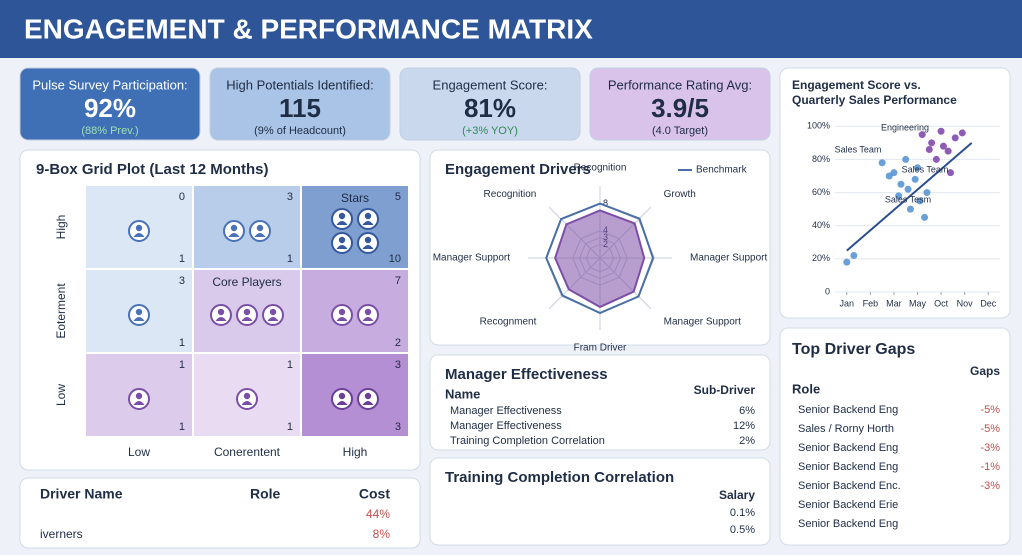 Image resolution: width=1022 pixels, height=560 pixels. I want to click on annotation: Engineering, so click(905, 127).